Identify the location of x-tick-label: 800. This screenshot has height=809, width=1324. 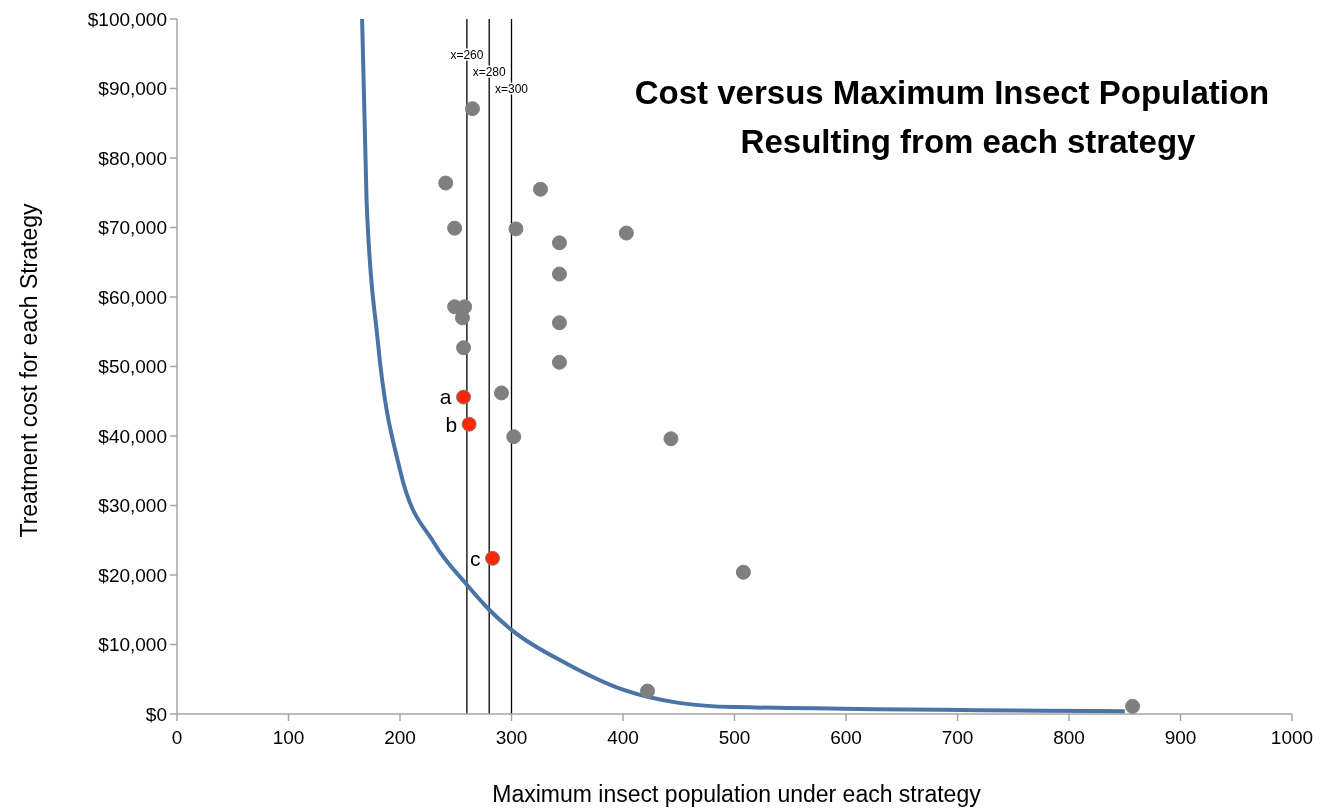
(1069, 737).